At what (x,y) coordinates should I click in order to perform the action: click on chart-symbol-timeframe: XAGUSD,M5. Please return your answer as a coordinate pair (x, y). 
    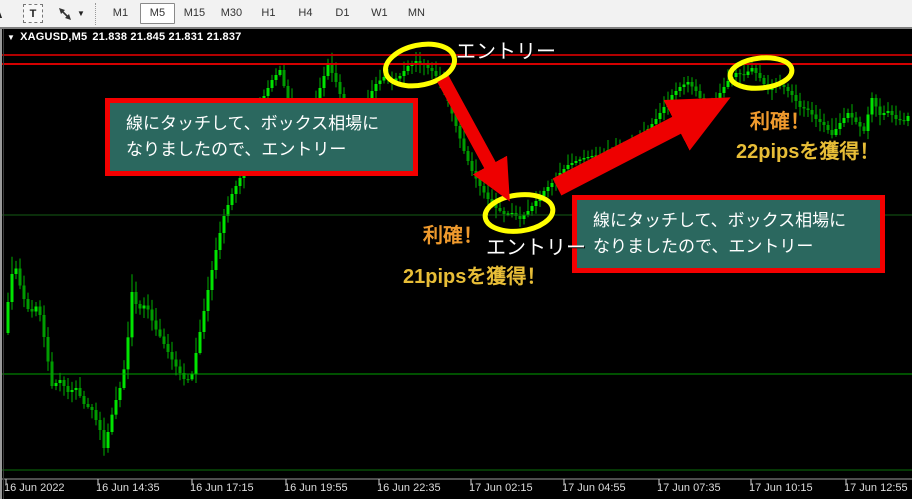
    Looking at the image, I should click on (54, 37).